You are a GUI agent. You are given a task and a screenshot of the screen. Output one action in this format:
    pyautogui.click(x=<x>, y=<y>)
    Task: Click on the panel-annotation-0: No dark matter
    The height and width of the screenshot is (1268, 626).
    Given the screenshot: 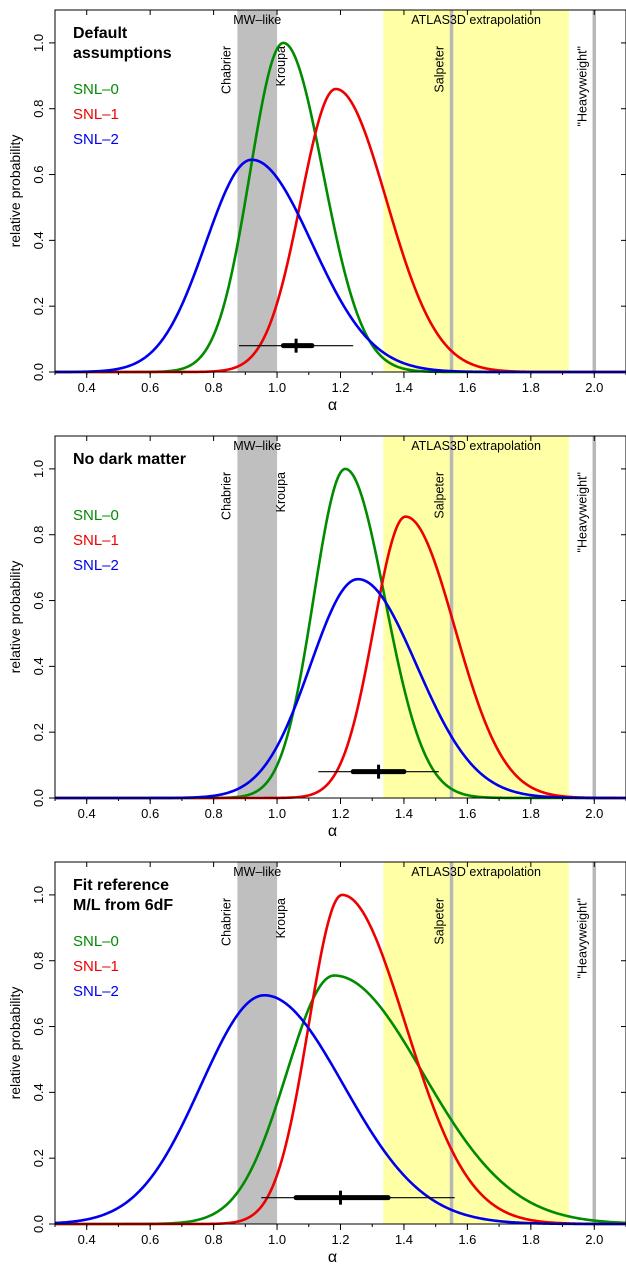 What is the action you would take?
    pyautogui.click(x=129, y=459)
    